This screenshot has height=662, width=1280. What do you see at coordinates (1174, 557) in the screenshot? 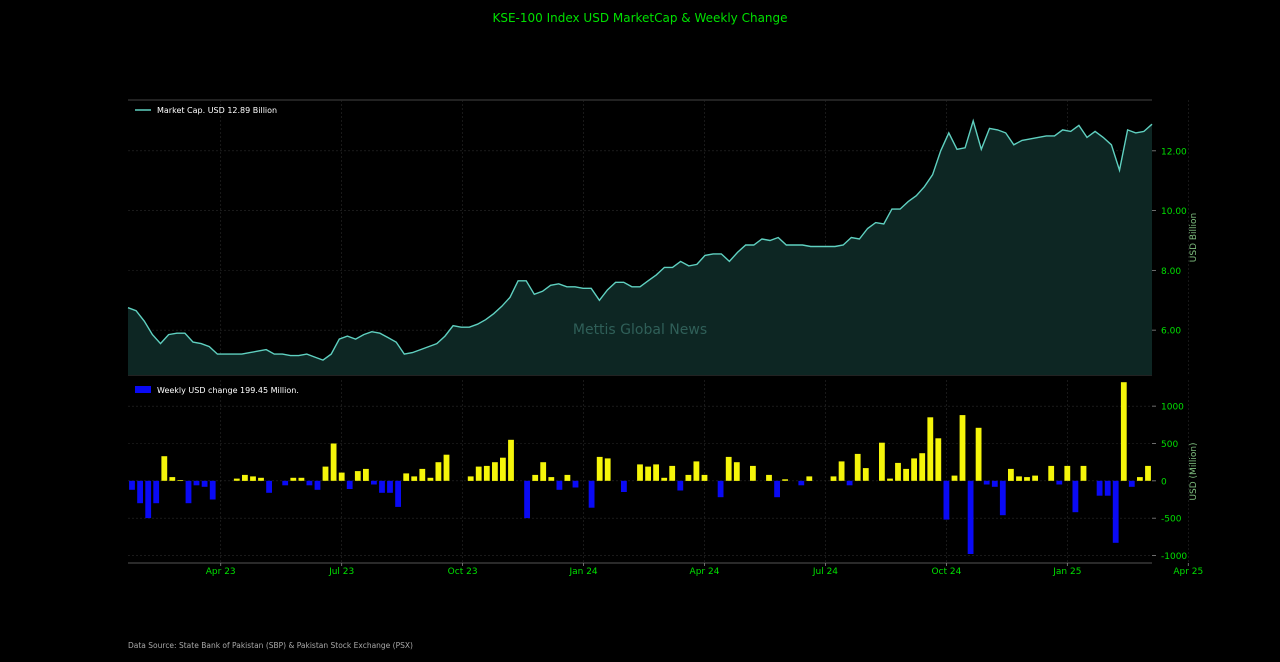
I see `bottom-y-tick-label: -1000` at bounding box center [1174, 557].